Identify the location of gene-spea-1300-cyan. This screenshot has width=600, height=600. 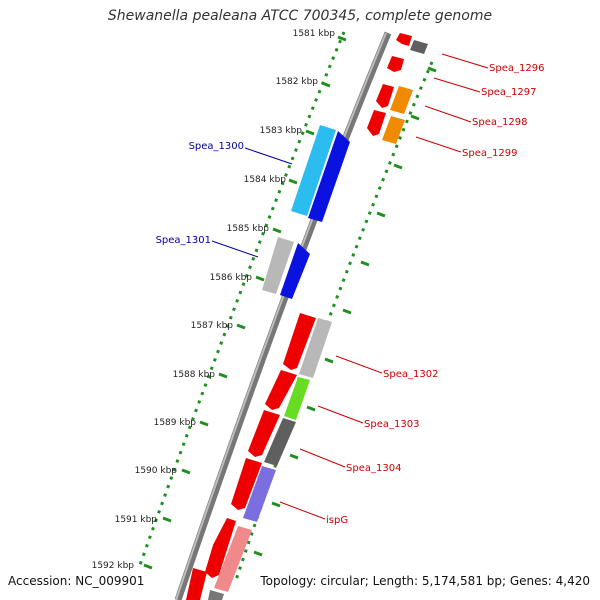
(313, 170).